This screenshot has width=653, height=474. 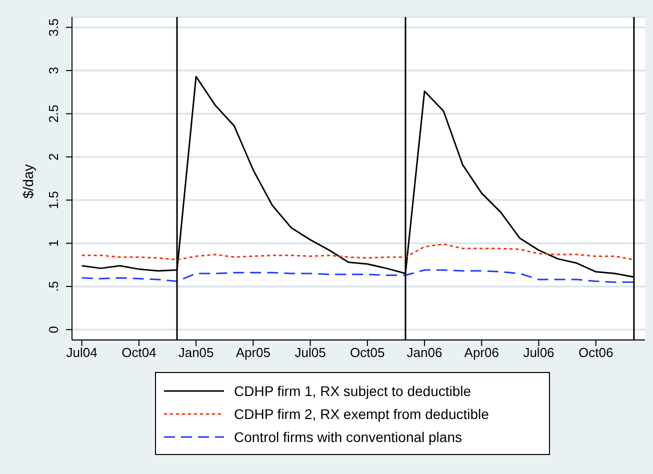 I want to click on x-tick-label: Jul04, so click(x=82, y=352).